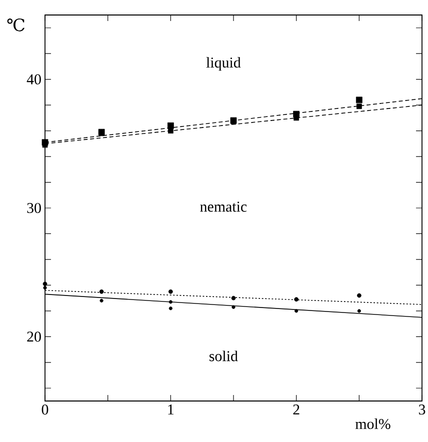 The height and width of the screenshot is (442, 428). What do you see at coordinates (34, 337) in the screenshot?
I see `y-tick-label: 20` at bounding box center [34, 337].